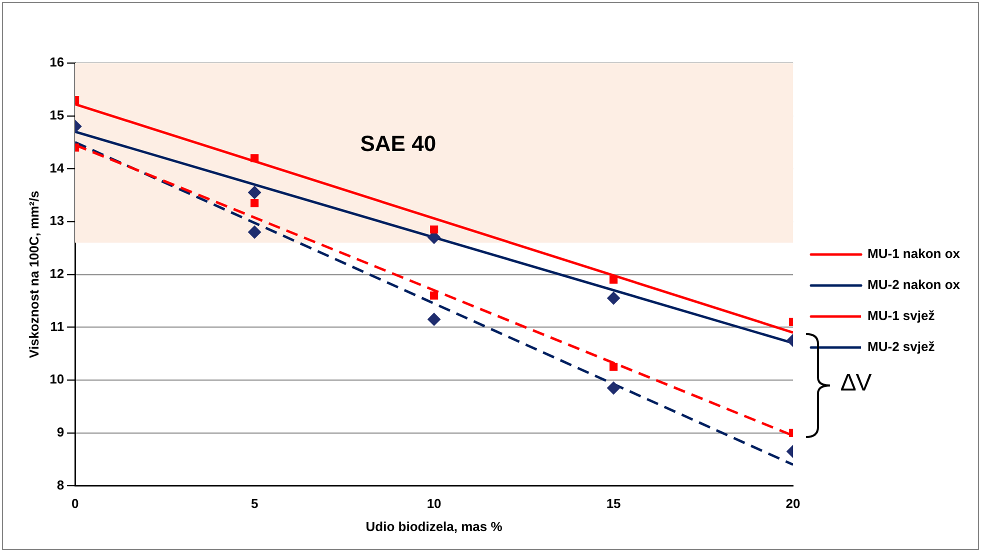  Describe the element at coordinates (793, 504) in the screenshot. I see `x-tick-label: 20` at that location.